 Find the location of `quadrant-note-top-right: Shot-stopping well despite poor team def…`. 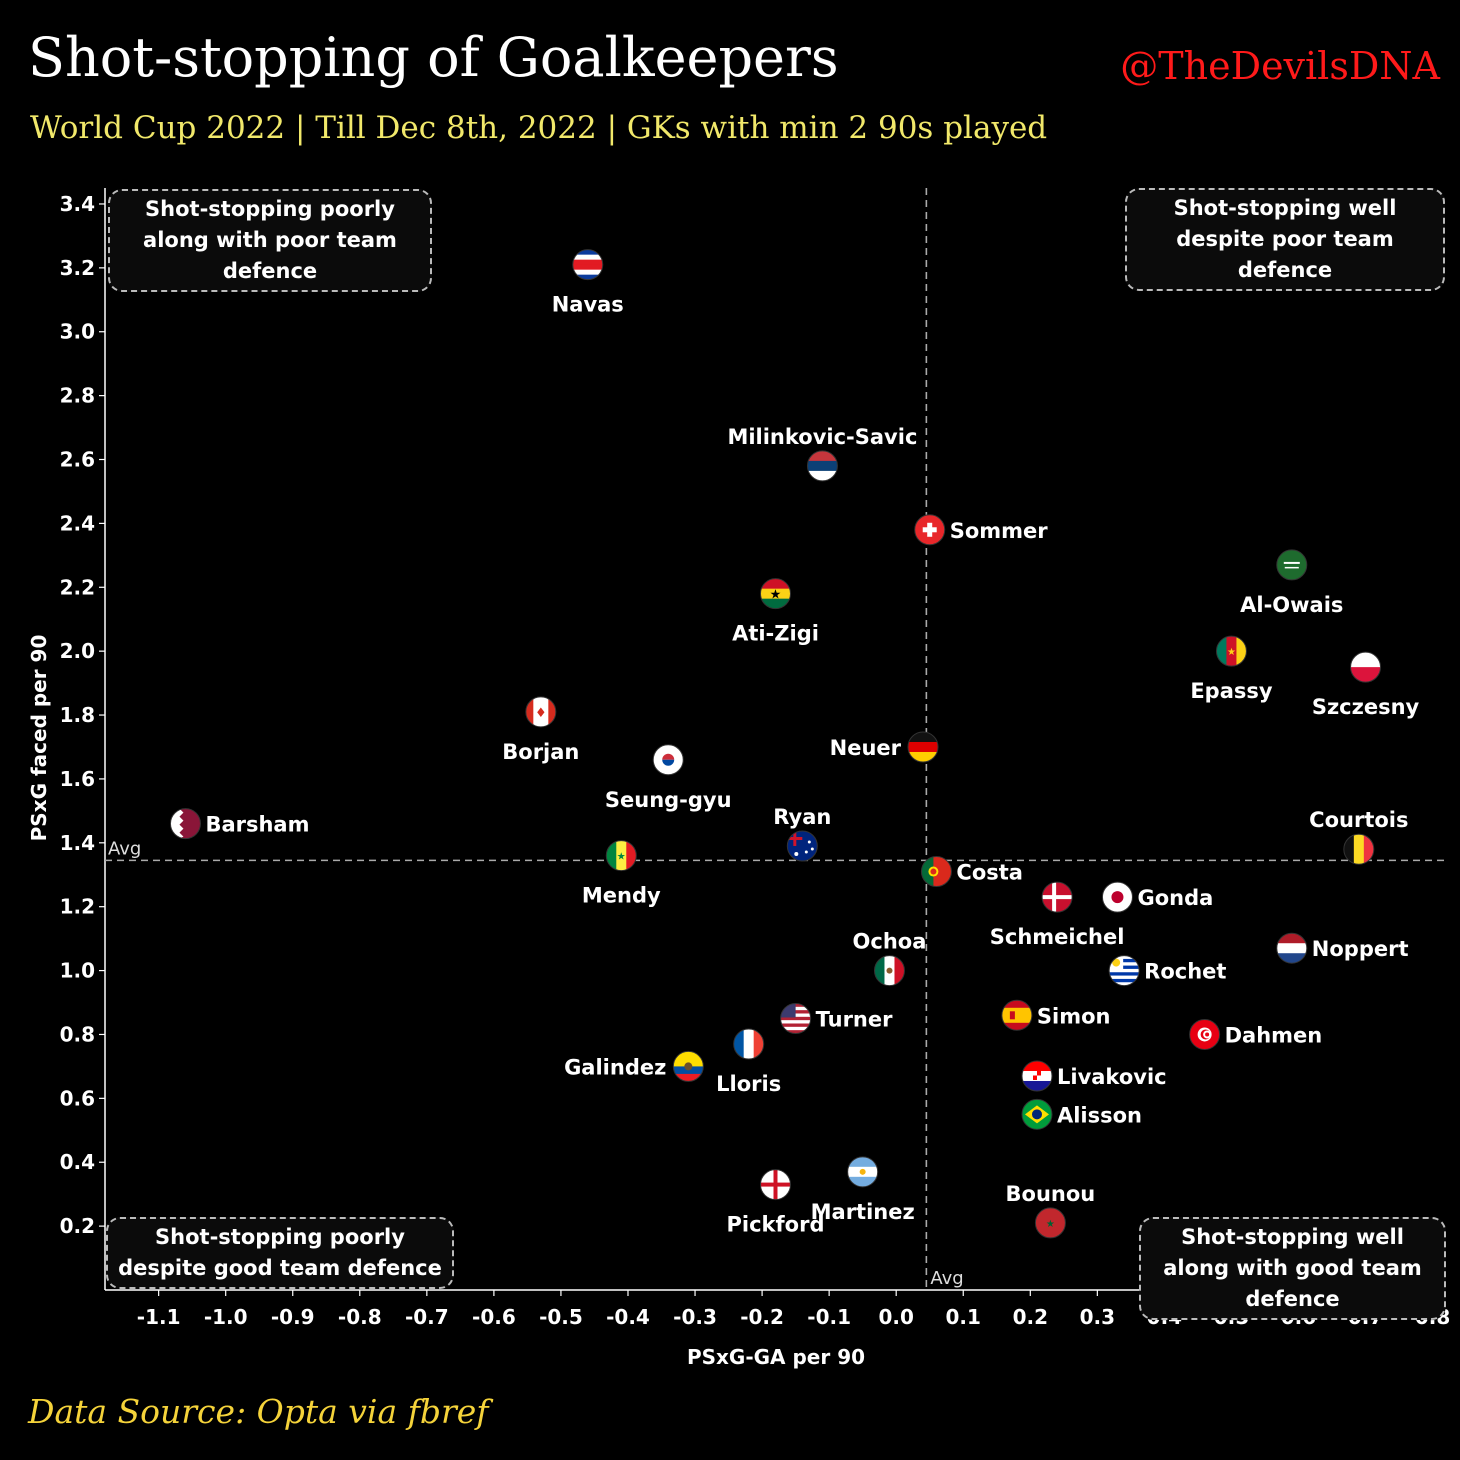

quadrant-note-top-right: Shot-stopping well despite poor team def… is located at coordinates (1285, 239).